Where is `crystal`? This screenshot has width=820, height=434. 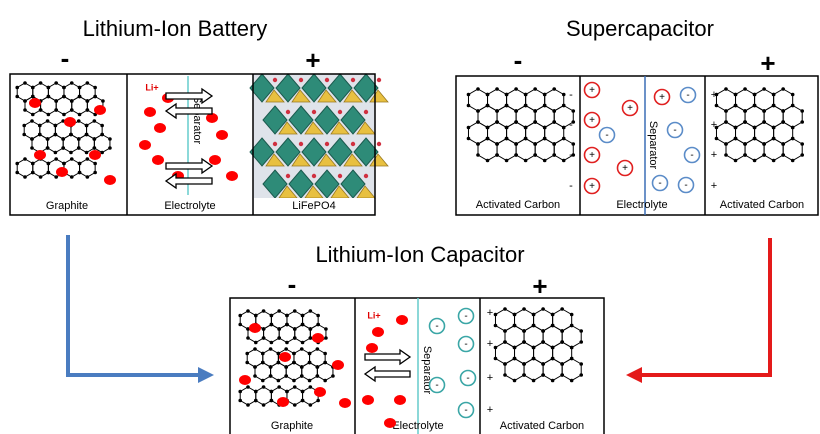
crystal is located at coordinates (319, 136).